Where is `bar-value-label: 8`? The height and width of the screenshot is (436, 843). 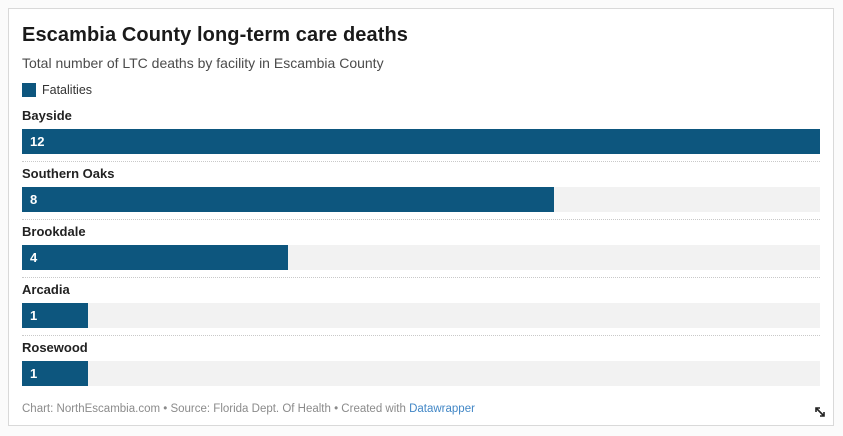 bar-value-label: 8 is located at coordinates (34, 199).